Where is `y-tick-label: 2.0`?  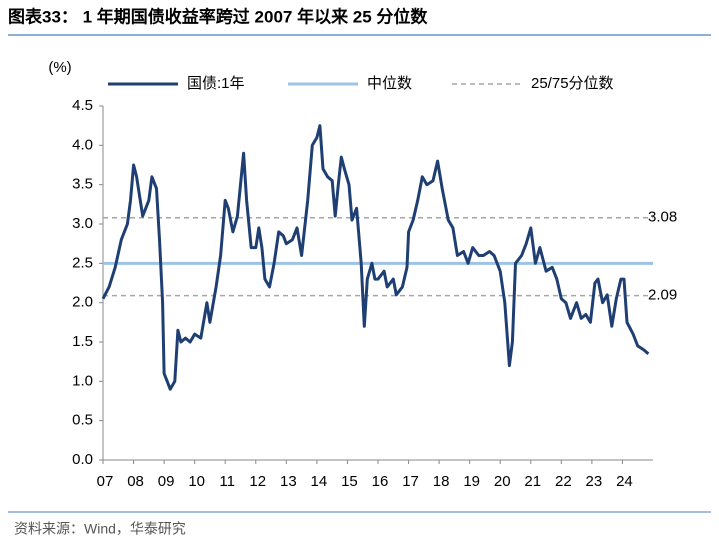 y-tick-label: 2.0 is located at coordinates (82, 302).